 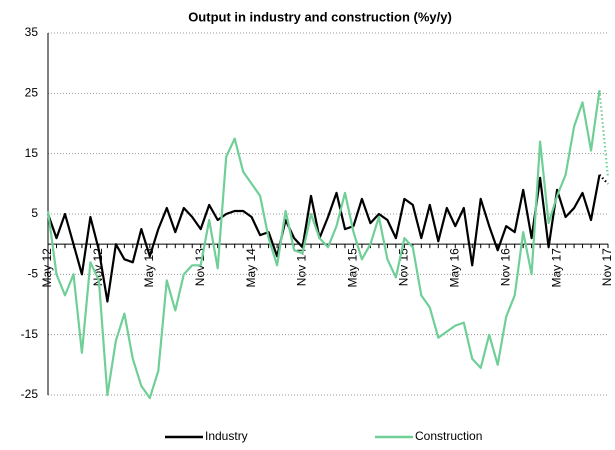 I want to click on x-tick-label: May 16, so click(x=454, y=268).